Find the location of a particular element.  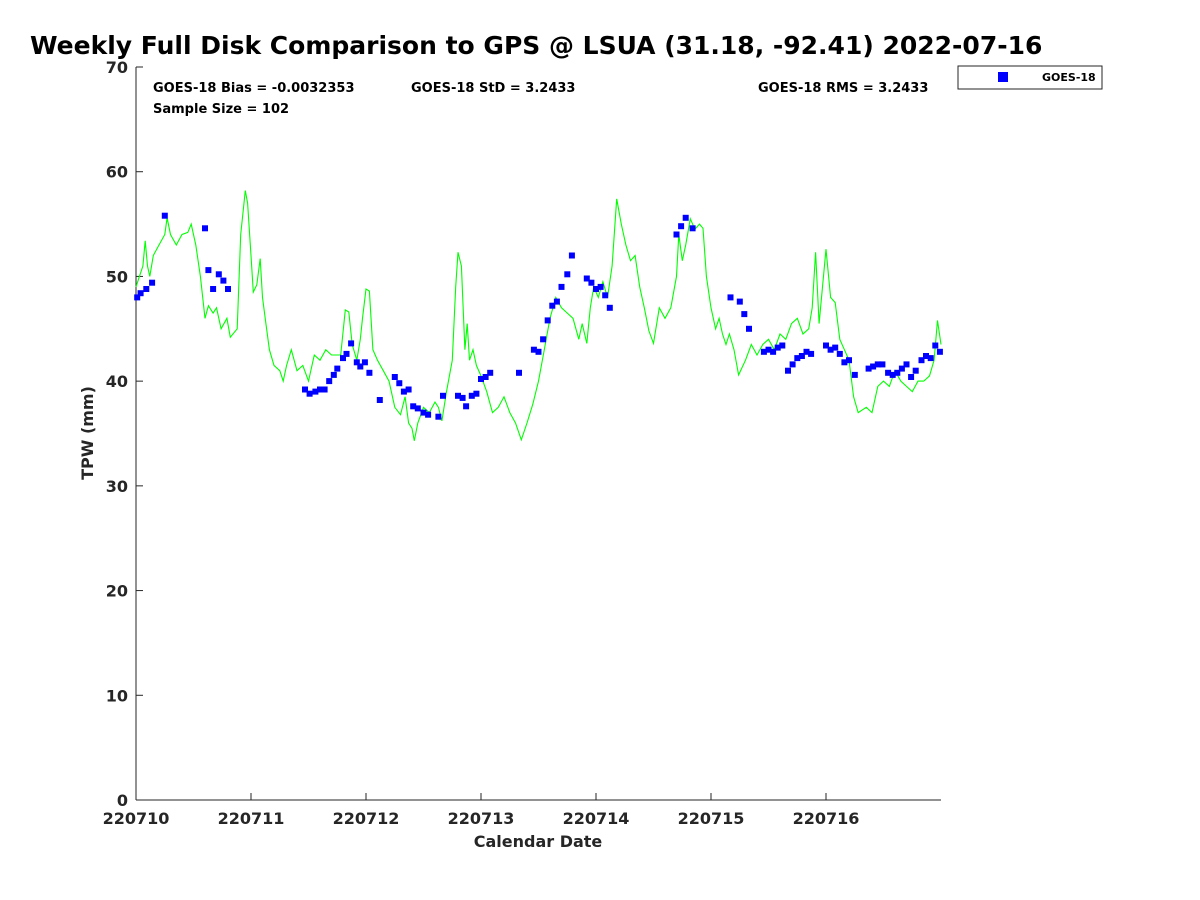

legend-box is located at coordinates (1030, 77).